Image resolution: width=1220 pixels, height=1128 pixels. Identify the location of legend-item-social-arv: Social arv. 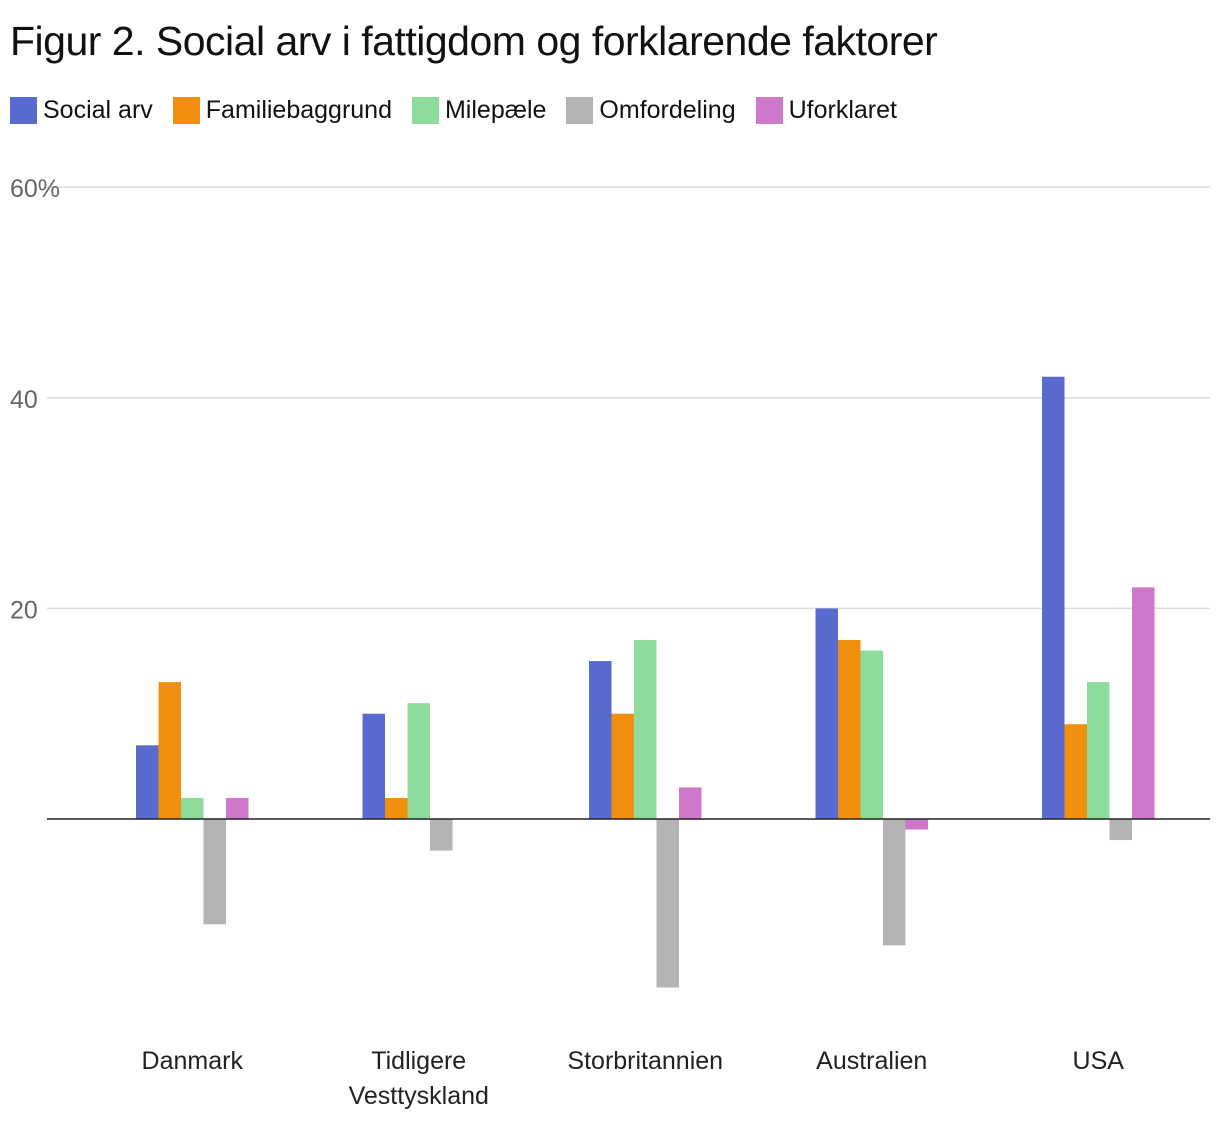
(81, 110).